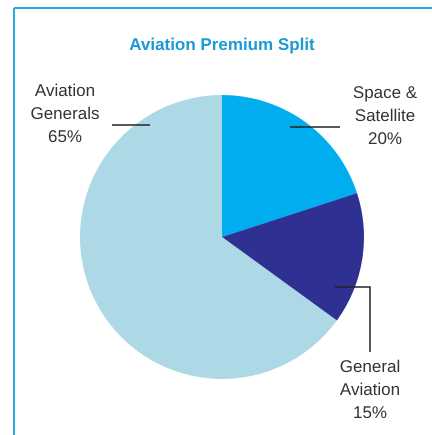  What do you see at coordinates (222, 44) in the screenshot?
I see `chart-title: Aviation Premium Split` at bounding box center [222, 44].